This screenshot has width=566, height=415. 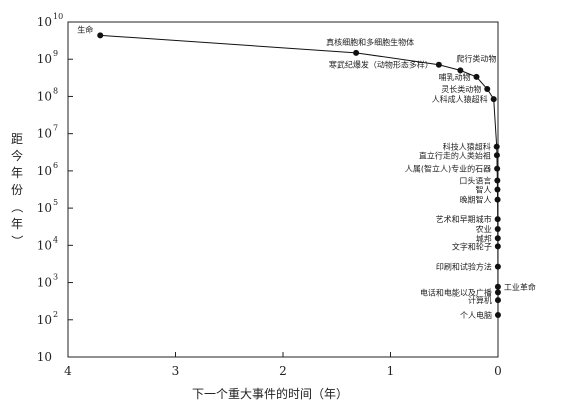 What do you see at coordinates (484, 238) in the screenshot?
I see `point-label: 城邦` at bounding box center [484, 238].